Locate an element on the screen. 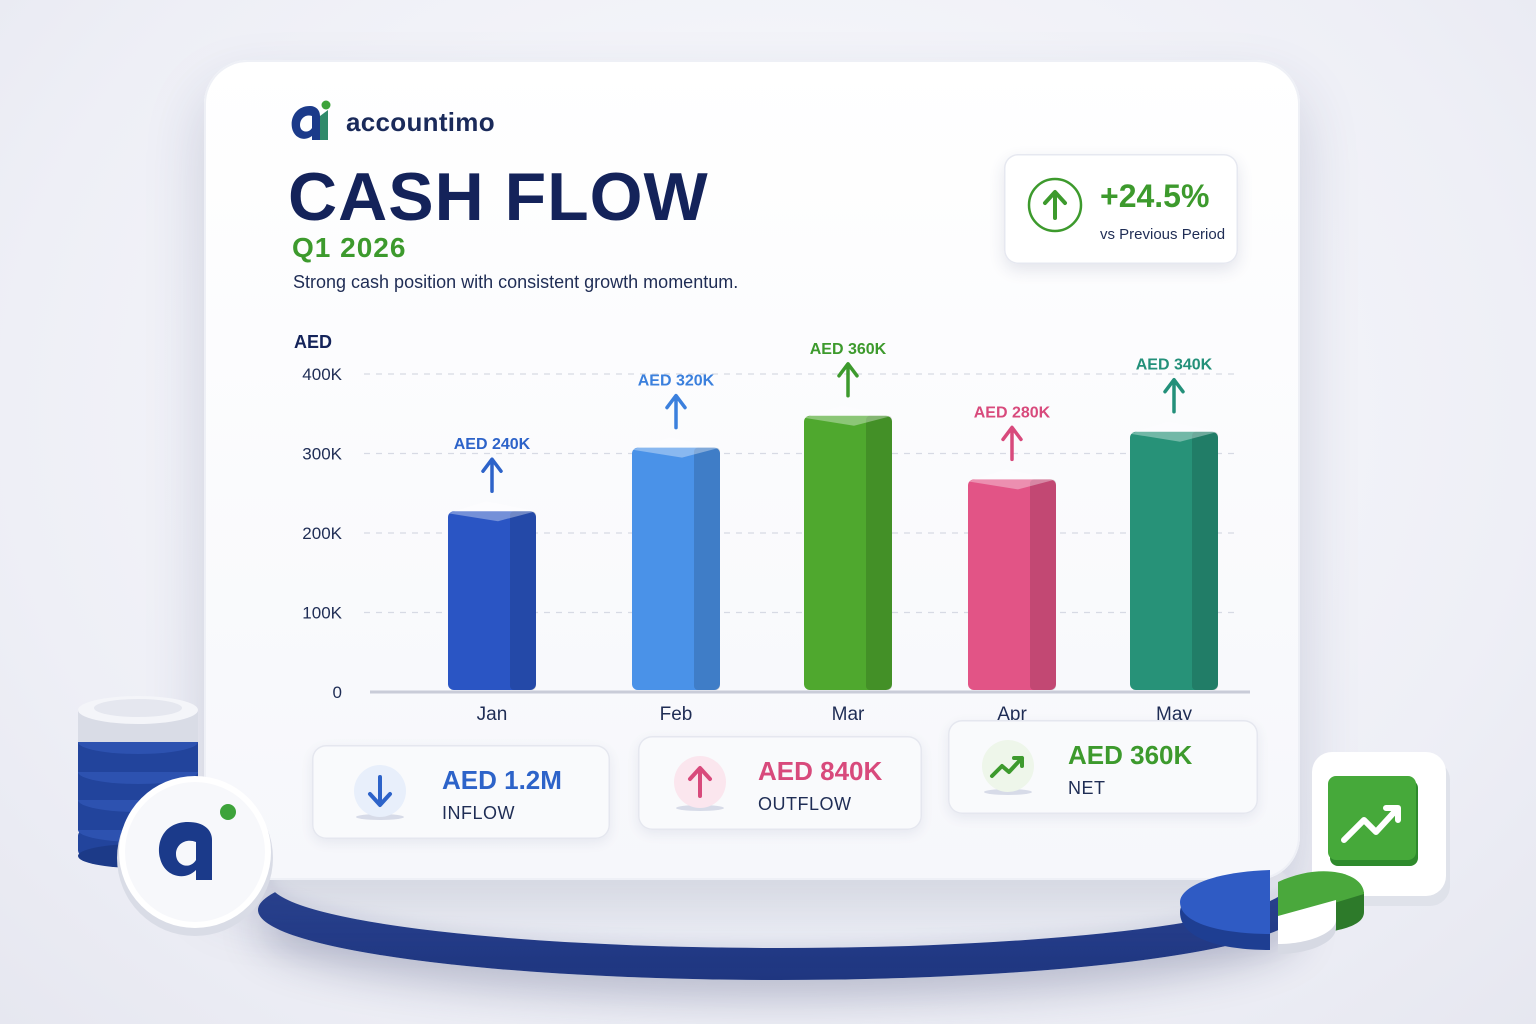  x-category-label: Apr is located at coordinates (1012, 714).